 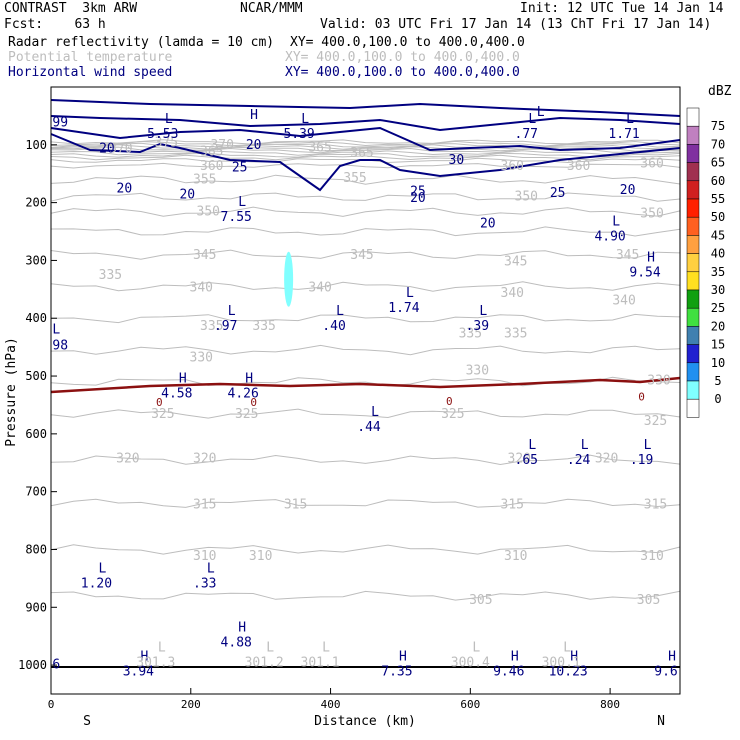 What do you see at coordinates (36, 492) in the screenshot?
I see `y-tick-label: 700` at bounding box center [36, 492].